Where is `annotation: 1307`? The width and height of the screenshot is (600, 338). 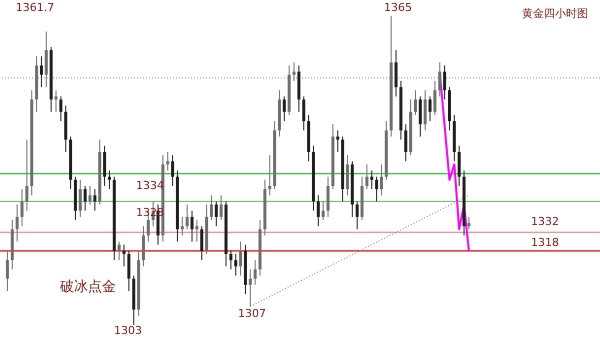 annotation: 1307 is located at coordinates (252, 313).